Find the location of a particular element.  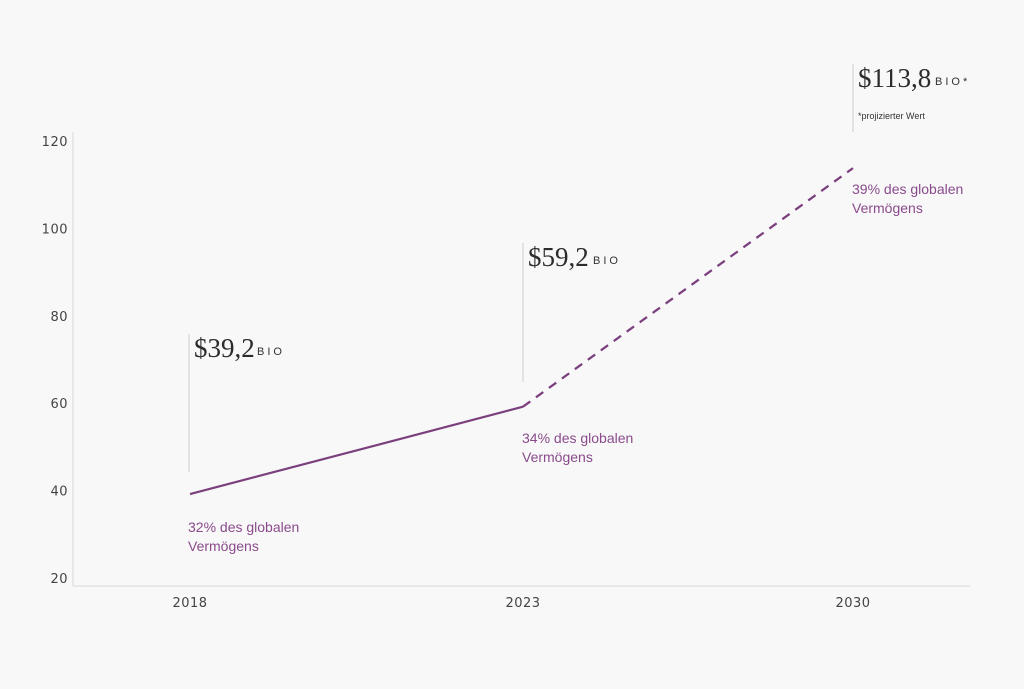

y-tick-label: 20 is located at coordinates (59, 579).